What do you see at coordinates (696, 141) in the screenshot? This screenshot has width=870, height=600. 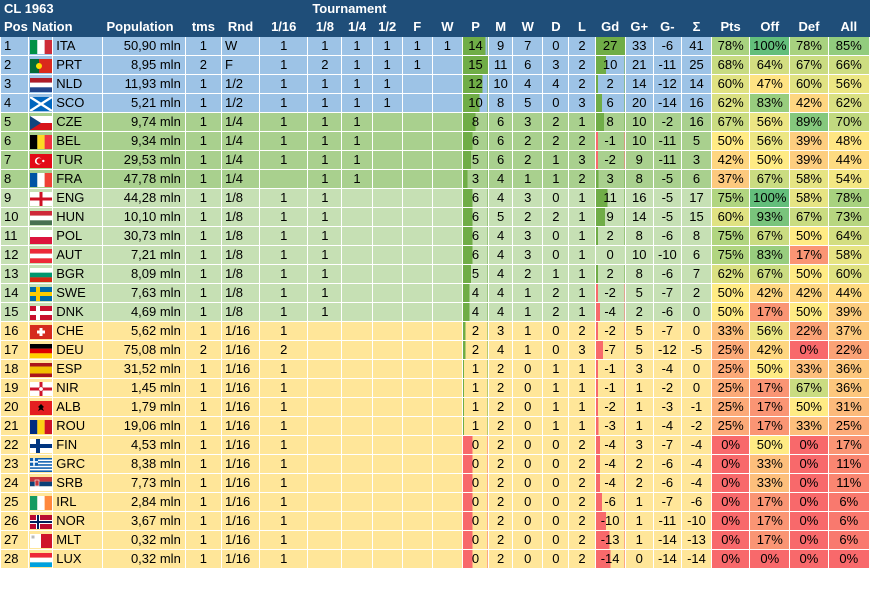 I see `cell-sum: 5` at bounding box center [696, 141].